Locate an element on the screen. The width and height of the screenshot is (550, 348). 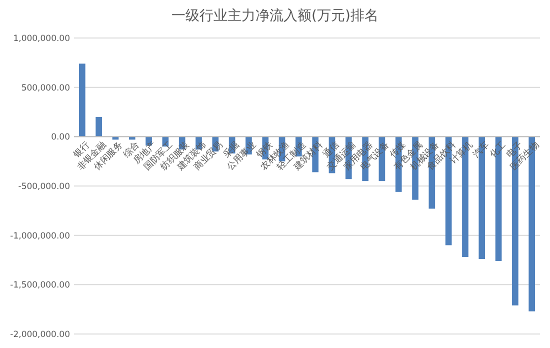
y-tick-label: -500,000.00 is located at coordinates (44, 187).